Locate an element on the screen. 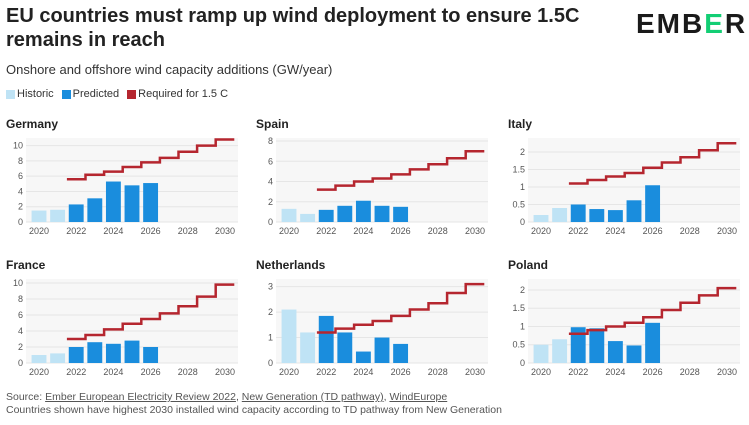 The image size is (749, 425). source-link-new-generation: New Generation (TD pathway) is located at coordinates (312, 397).